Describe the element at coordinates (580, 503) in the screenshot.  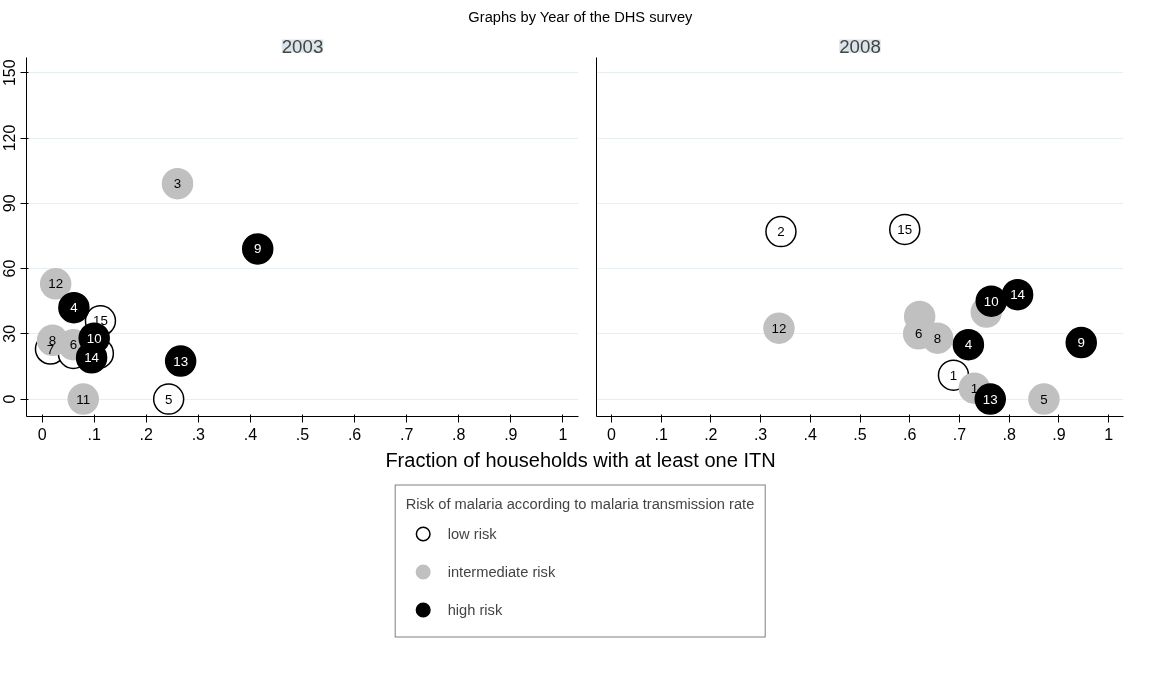
I see `legend-title: Risk of malaria according to malaria transmission rate` at that location.